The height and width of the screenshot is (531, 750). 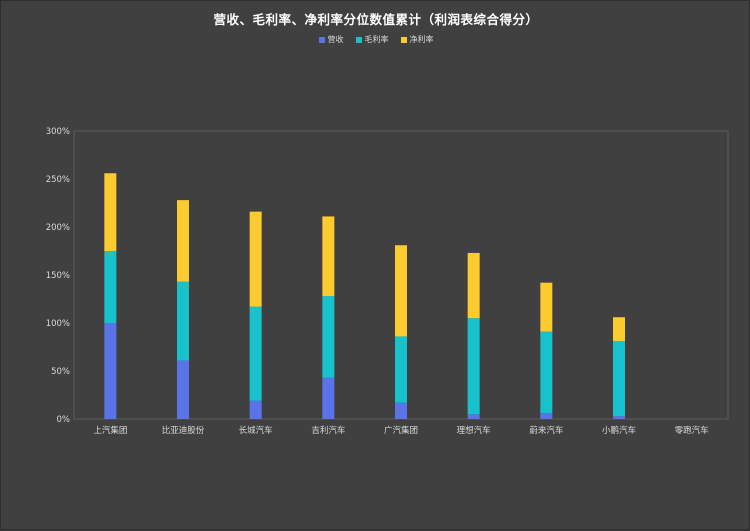 What do you see at coordinates (401, 430) in the screenshot?
I see `x-tick-label: 广汽集团` at bounding box center [401, 430].